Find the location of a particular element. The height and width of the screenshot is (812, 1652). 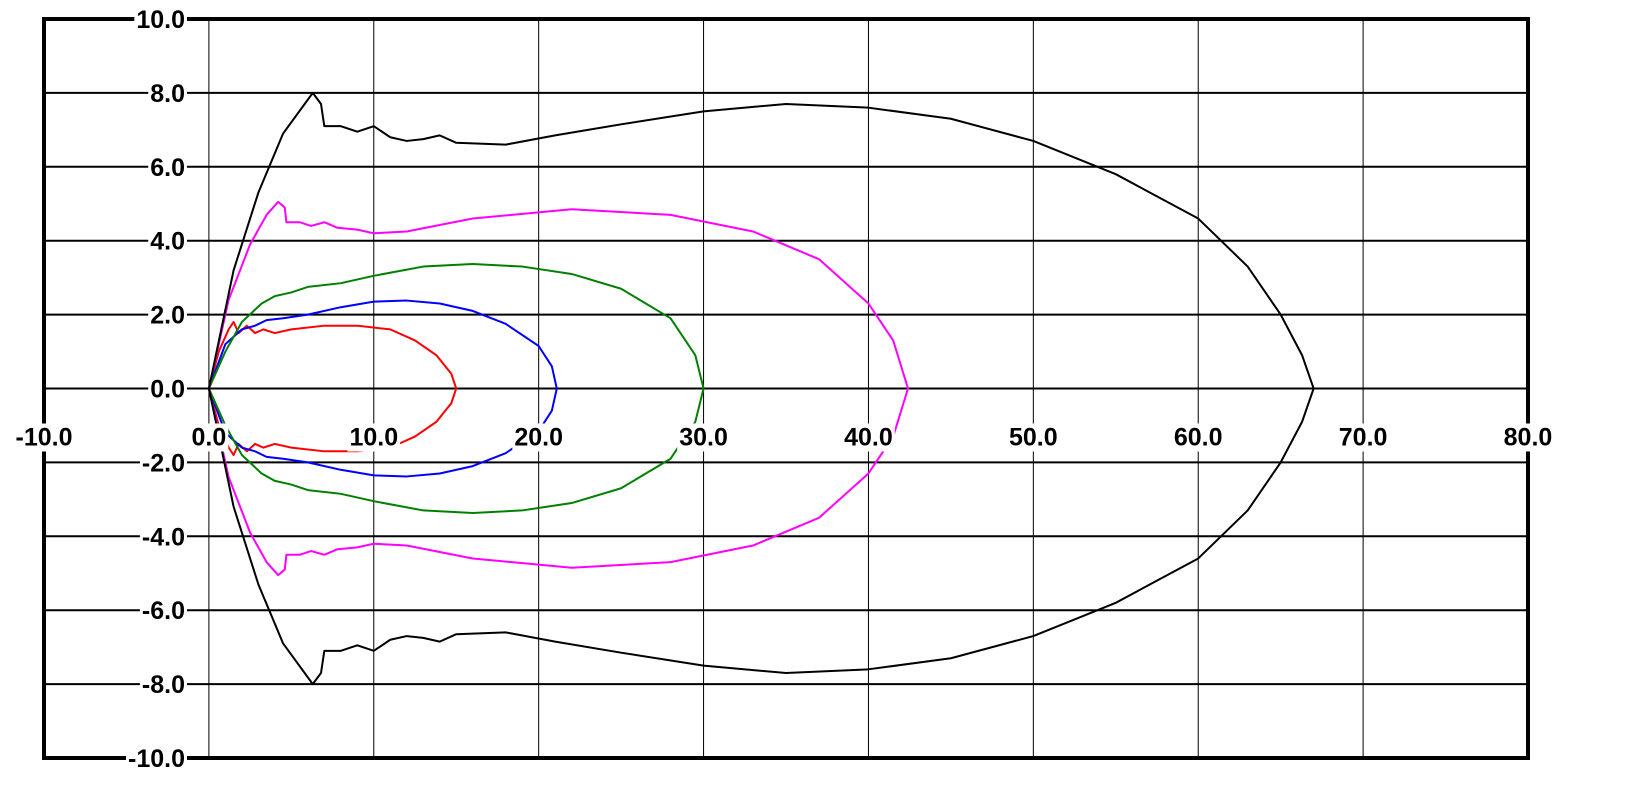

x-tick-label-group: 50.0 is located at coordinates (1033, 437).